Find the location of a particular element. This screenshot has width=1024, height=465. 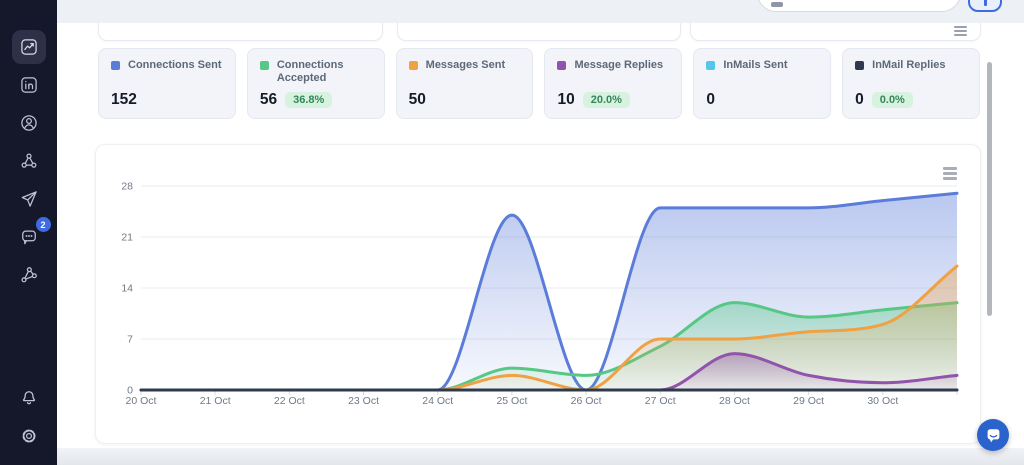

stat-value: 152 is located at coordinates (124, 99).